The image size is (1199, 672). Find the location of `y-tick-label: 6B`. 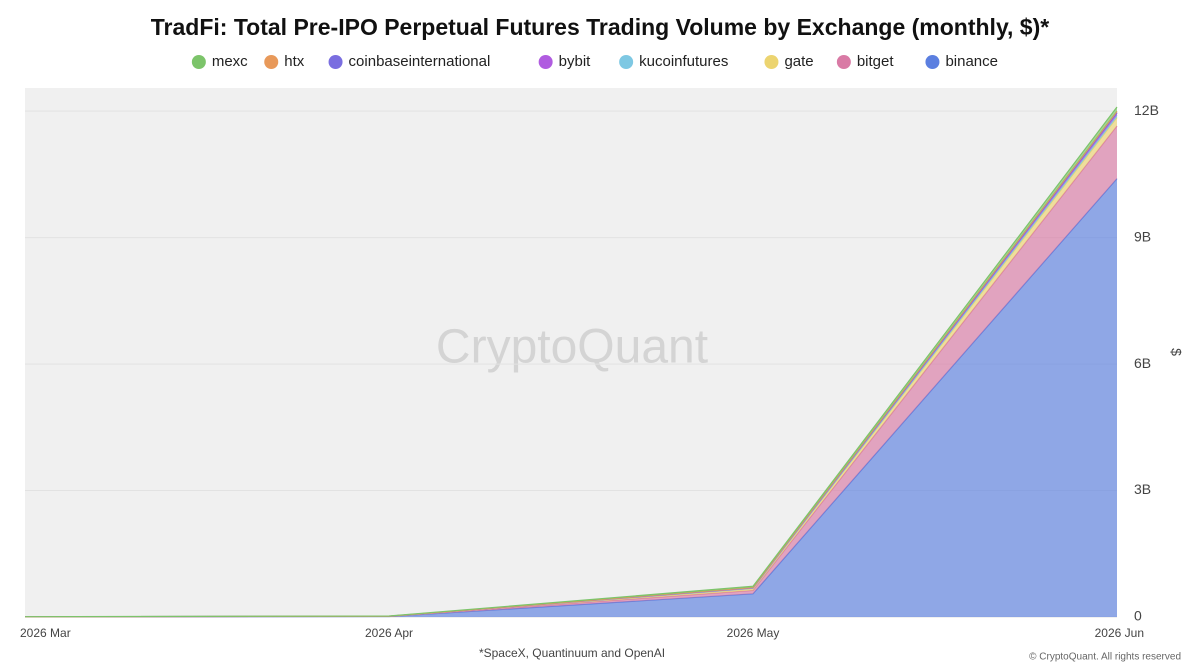

y-tick-label: 6B is located at coordinates (1142, 363).